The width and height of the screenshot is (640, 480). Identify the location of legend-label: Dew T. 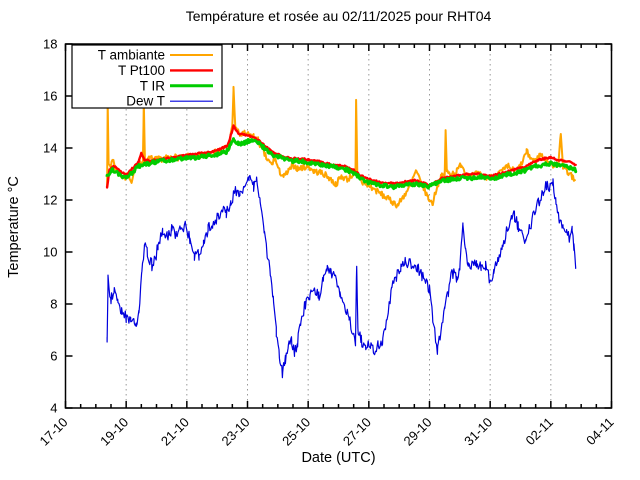
(145, 101).